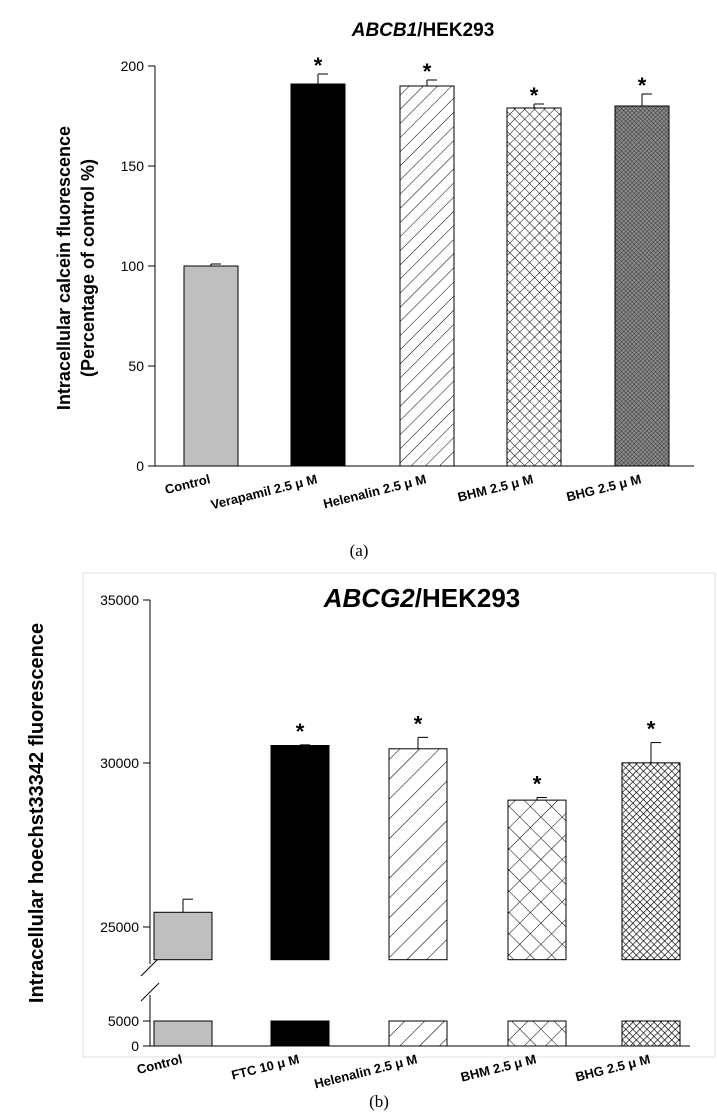 The height and width of the screenshot is (1120, 717). What do you see at coordinates (37, 813) in the screenshot?
I see `chart-b-y-axis-title: Intracellular hoechst33342 fluorescence` at bounding box center [37, 813].